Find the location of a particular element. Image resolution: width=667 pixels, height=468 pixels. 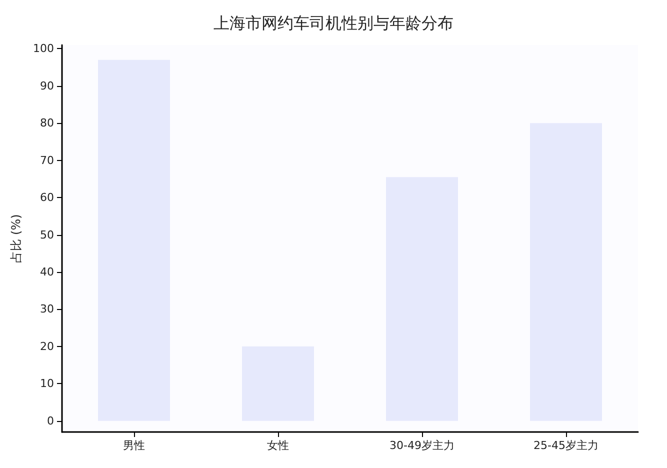

x-tick-label: 女性 is located at coordinates (278, 445).